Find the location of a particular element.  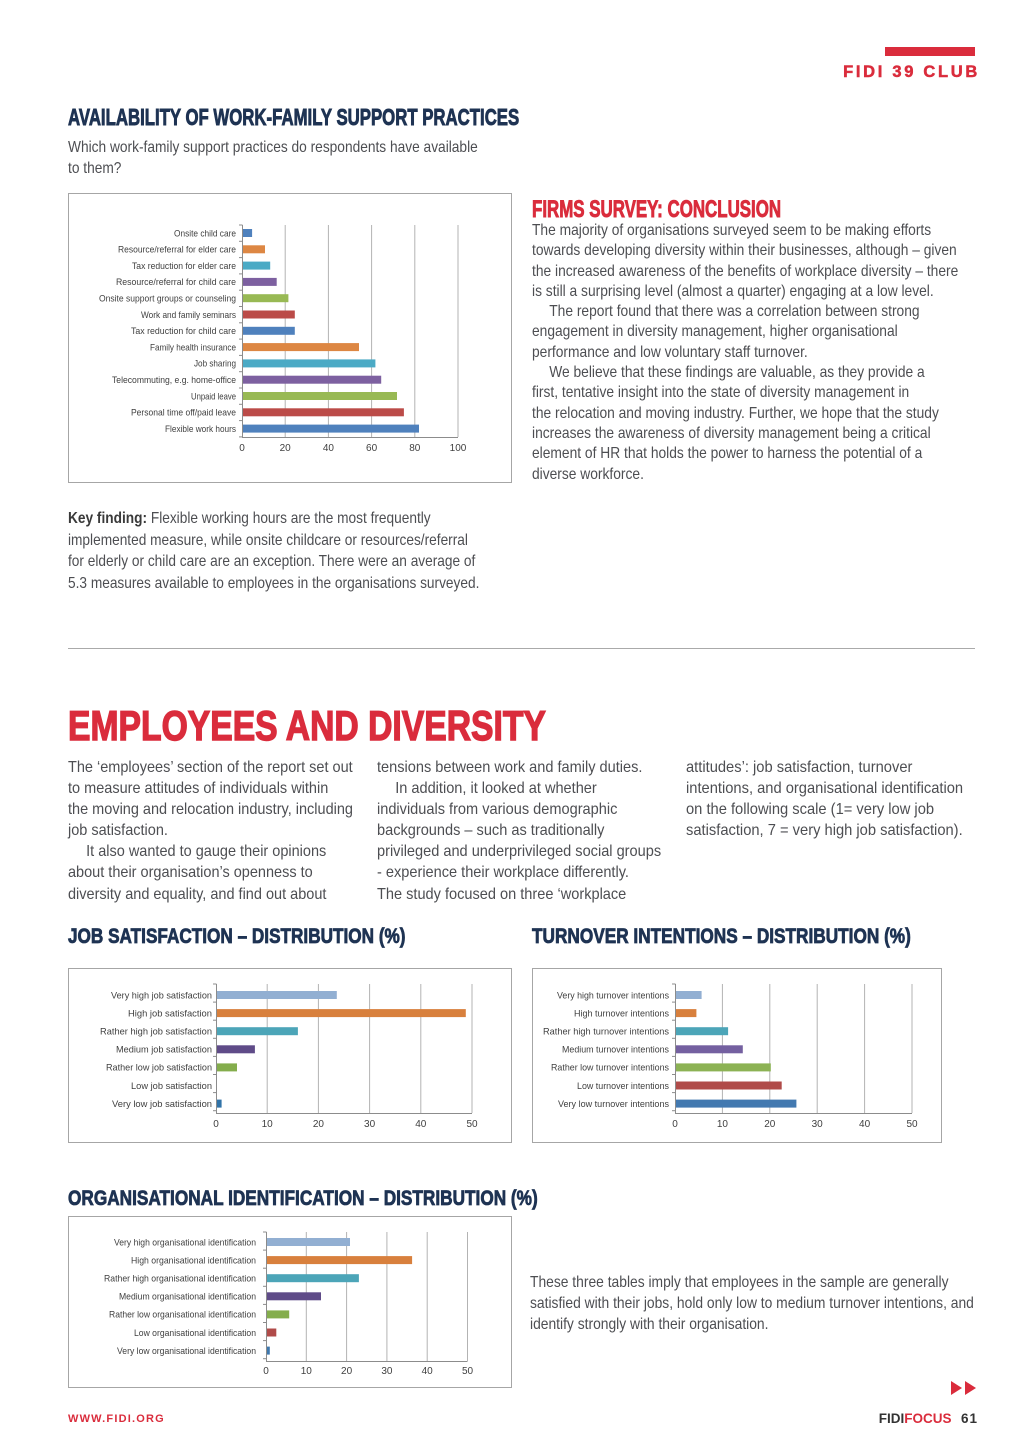

svg-text: Job sharing is located at coordinates (215, 364).